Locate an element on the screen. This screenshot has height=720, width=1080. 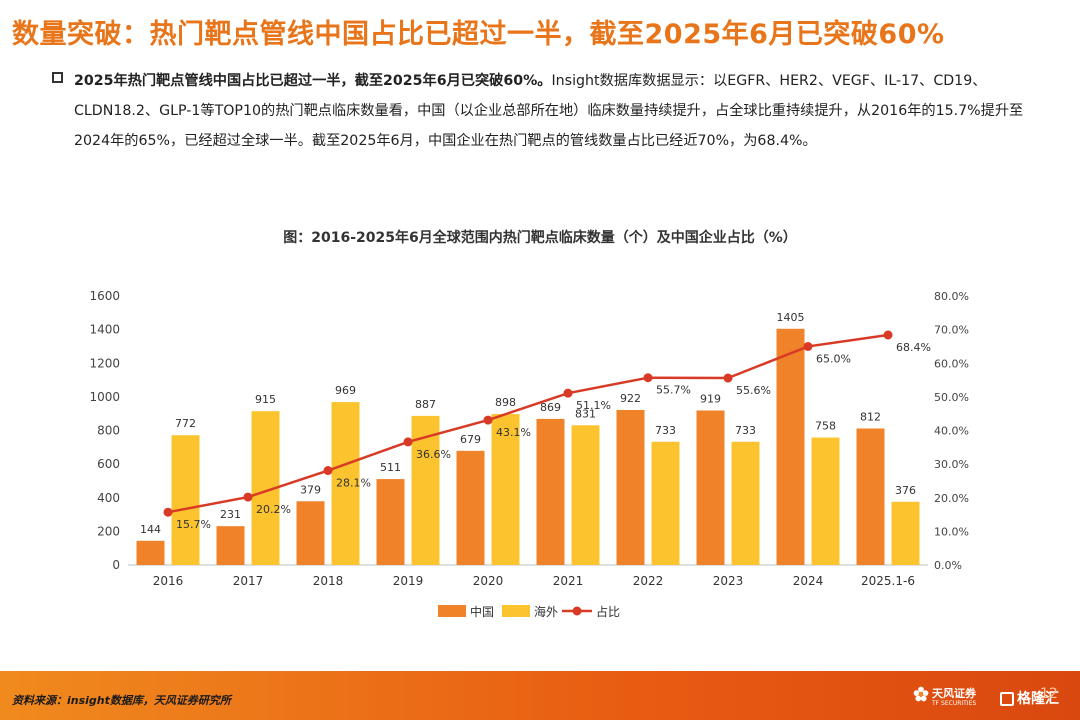
data-label-china: 919 is located at coordinates (710, 398).